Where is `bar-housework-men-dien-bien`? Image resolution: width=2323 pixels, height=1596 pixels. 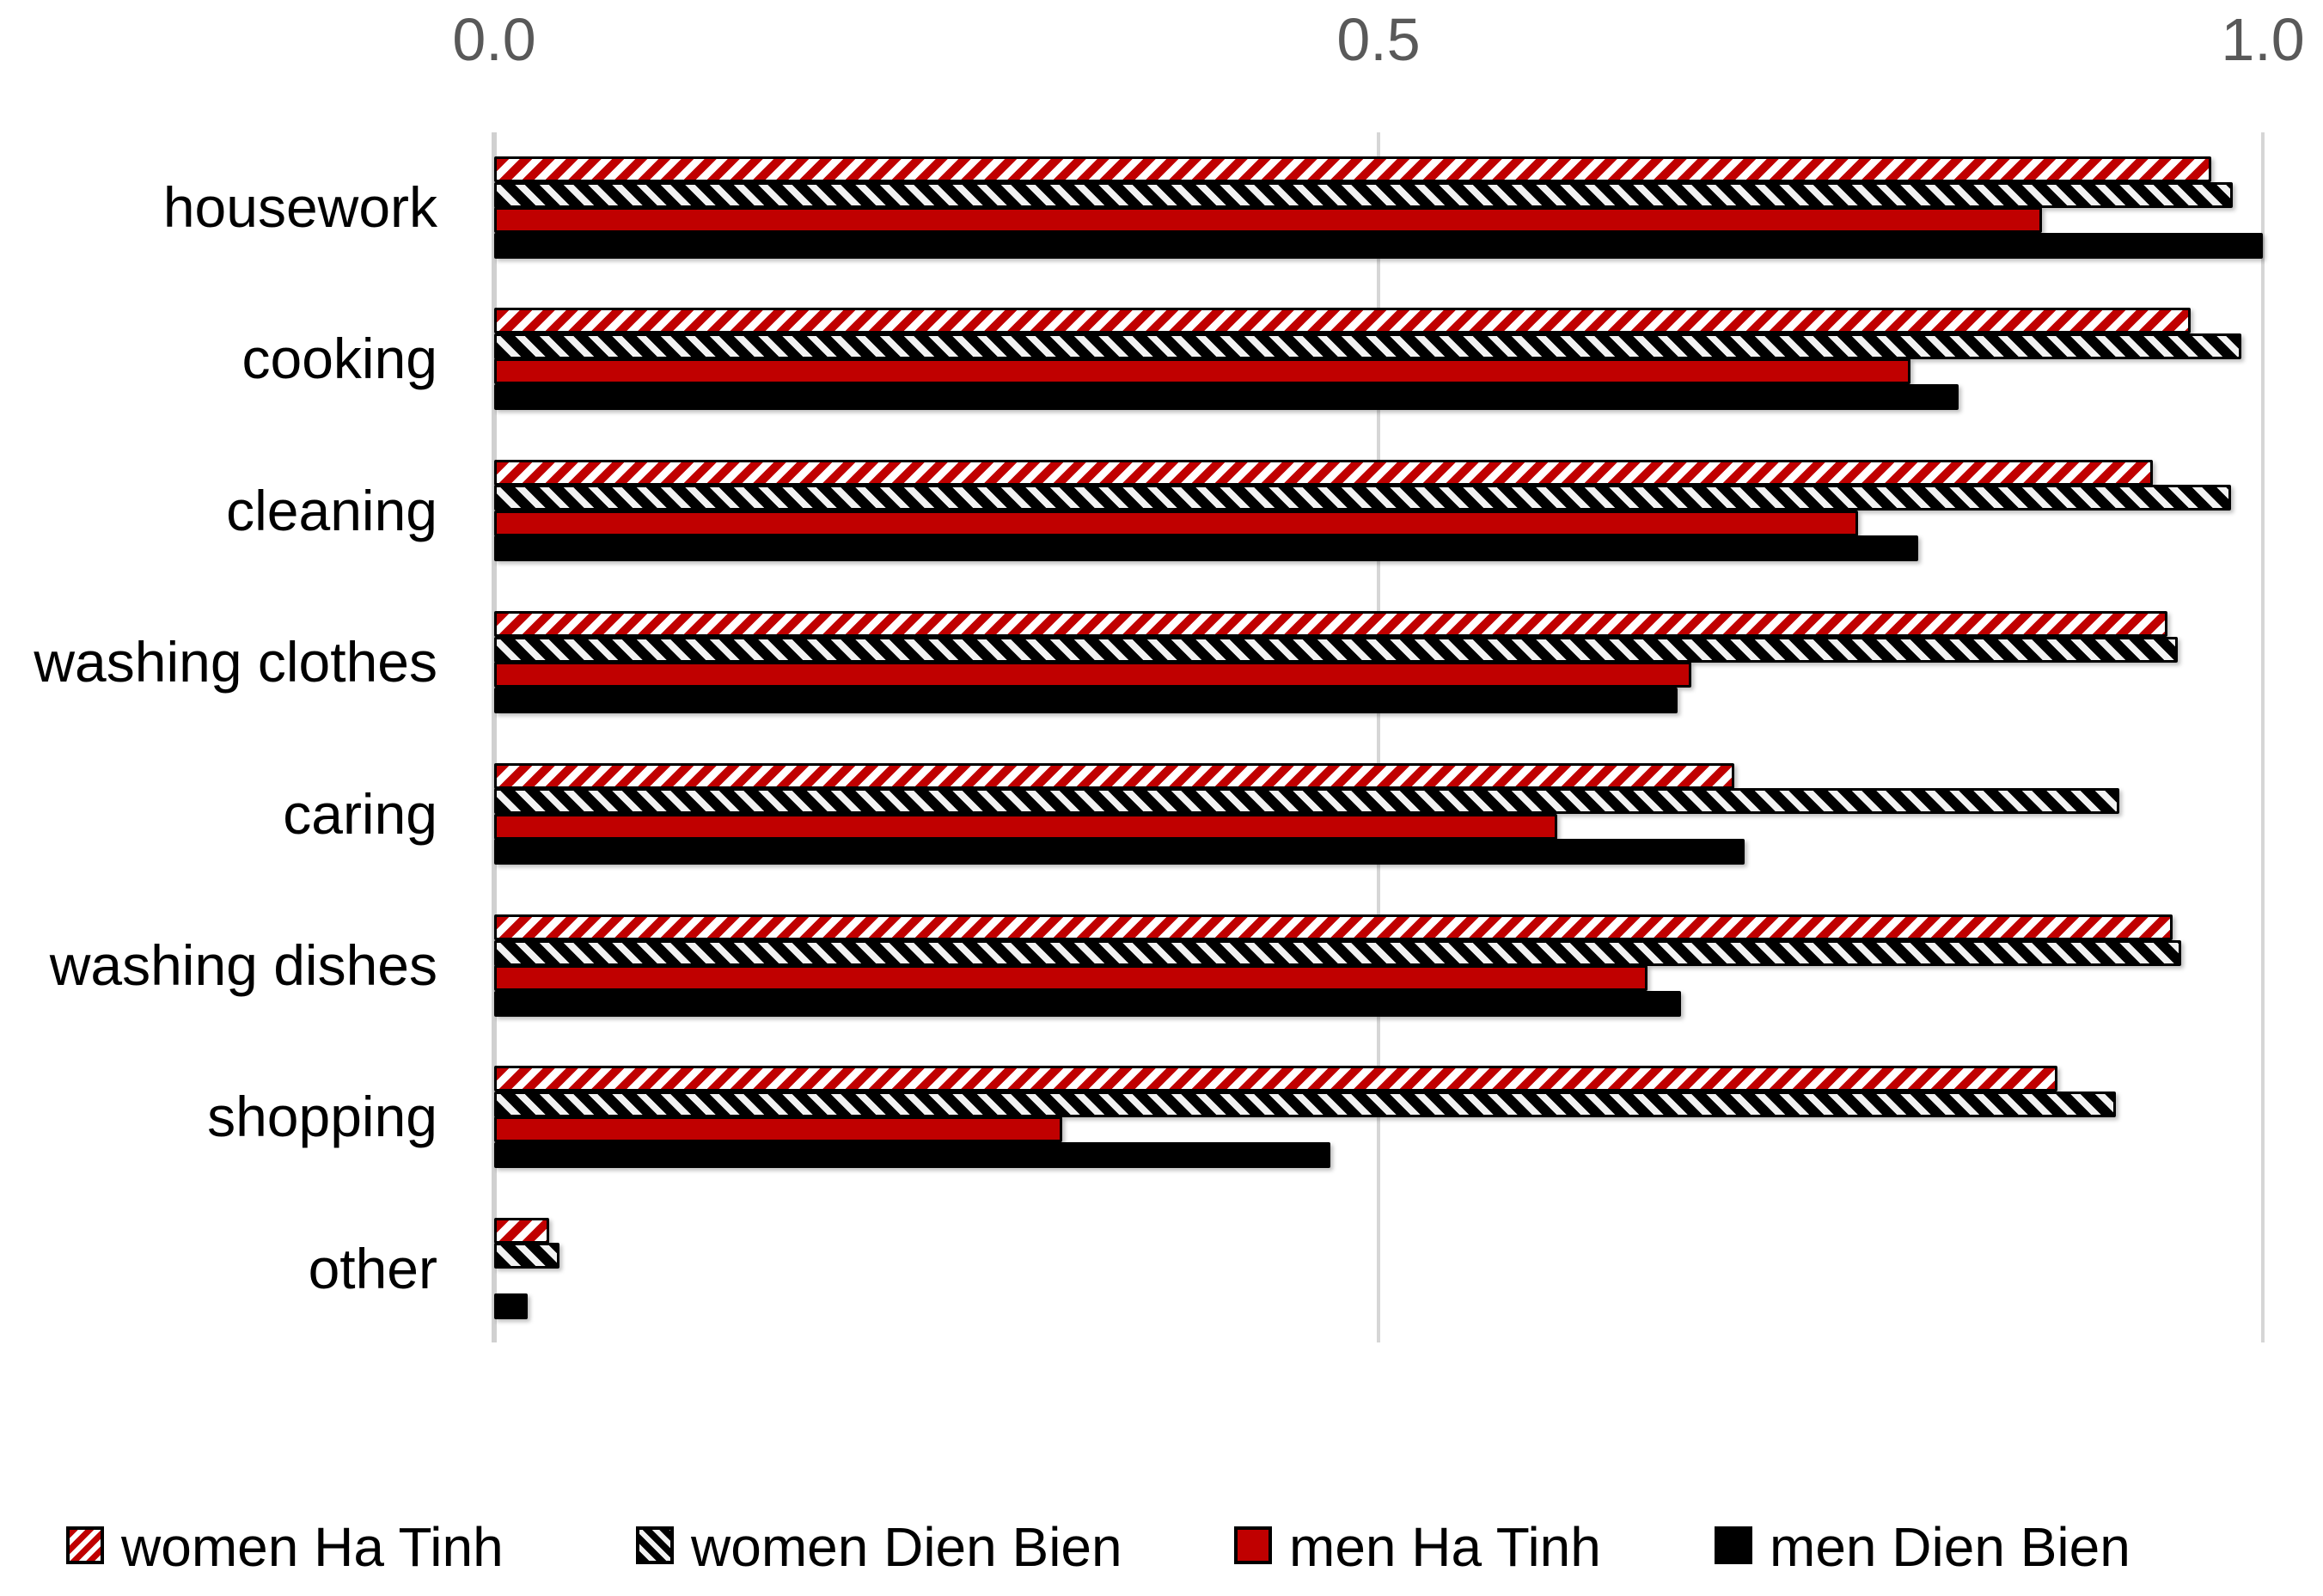 bar-housework-men-dien-bien is located at coordinates (1378, 245).